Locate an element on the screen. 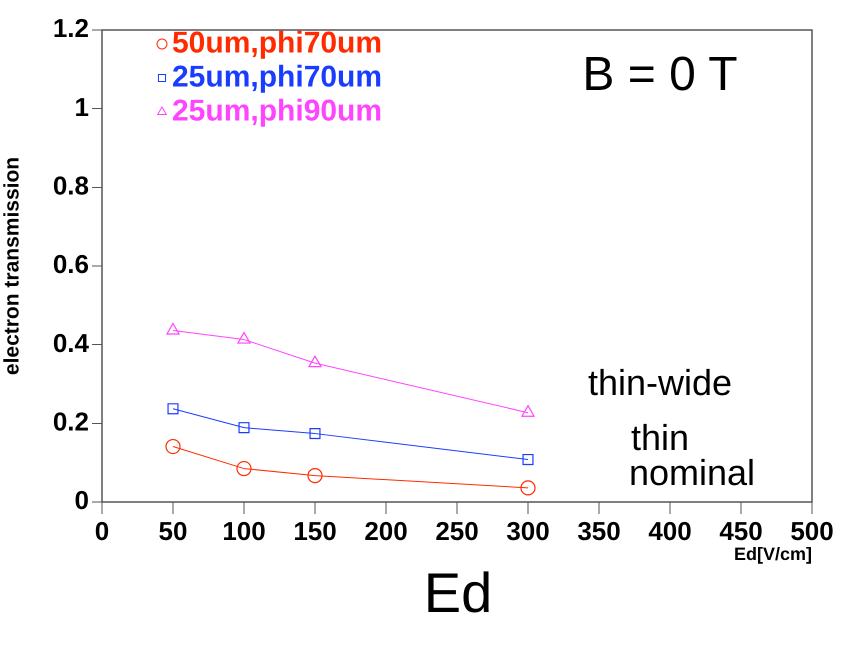  y-tick-label: 0 is located at coordinates (81, 500).